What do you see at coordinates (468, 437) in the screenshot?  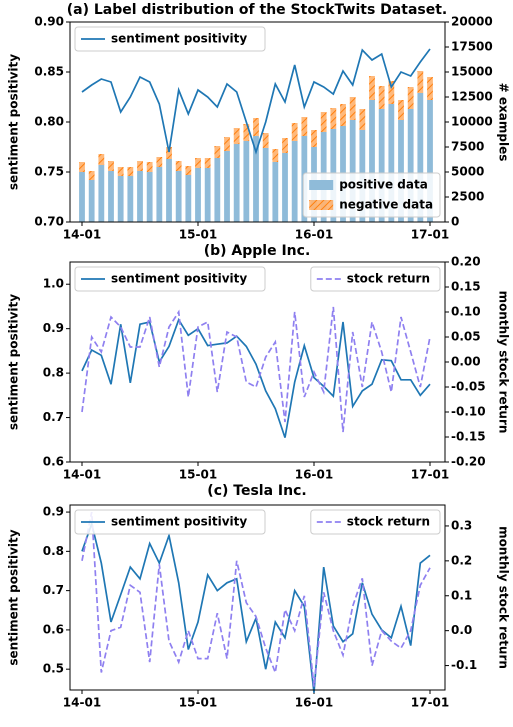 I see `y2-tick-label: -0.15` at bounding box center [468, 437].